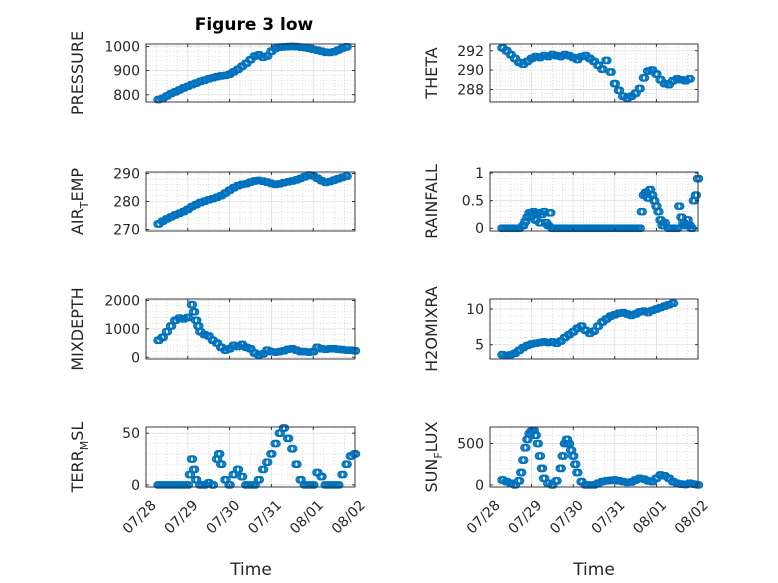 This screenshot has width=778, height=583. Describe the element at coordinates (77, 221) in the screenshot. I see `y-axis-label-main: AIR` at that location.